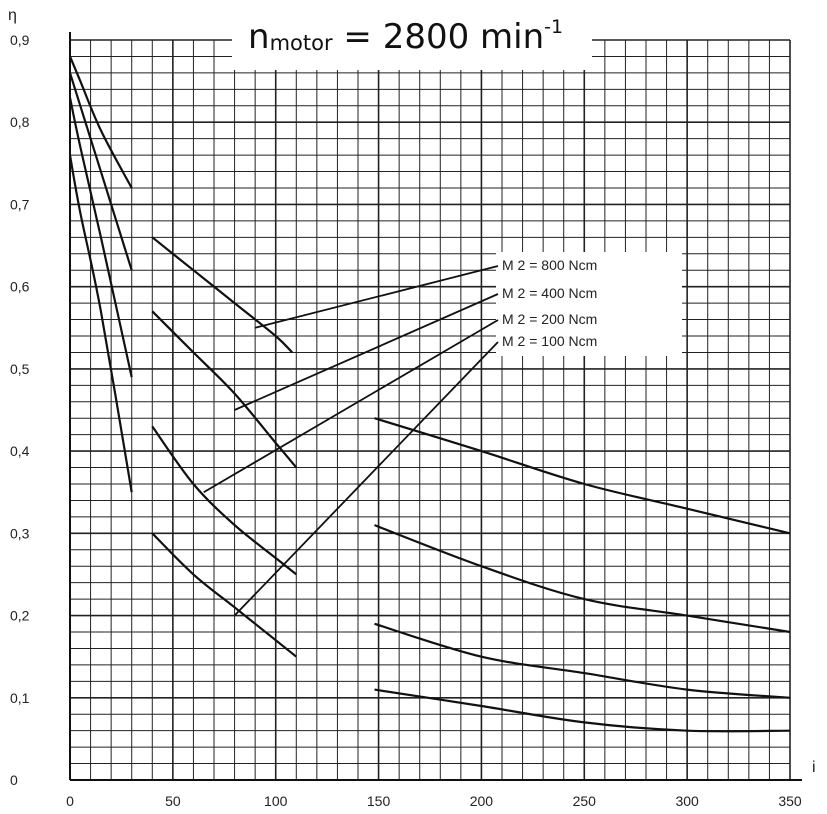  What do you see at coordinates (379, 801) in the screenshot?
I see `x-tick-label: 150` at bounding box center [379, 801].